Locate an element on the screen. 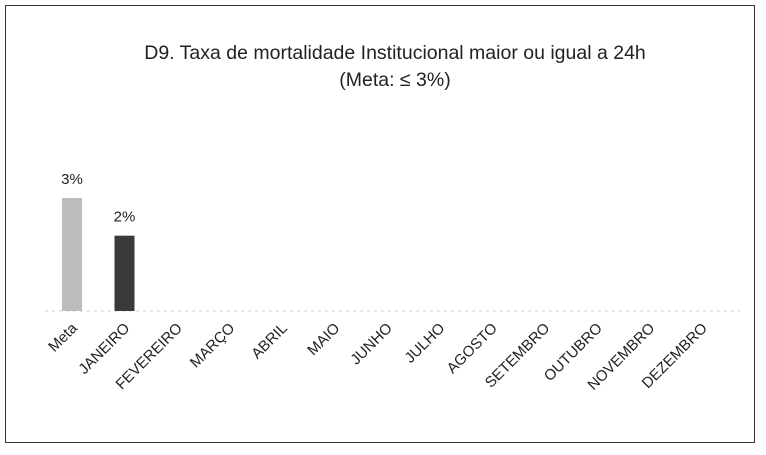 The height and width of the screenshot is (455, 766). x-tick-label: JUNHO is located at coordinates (371, 344).